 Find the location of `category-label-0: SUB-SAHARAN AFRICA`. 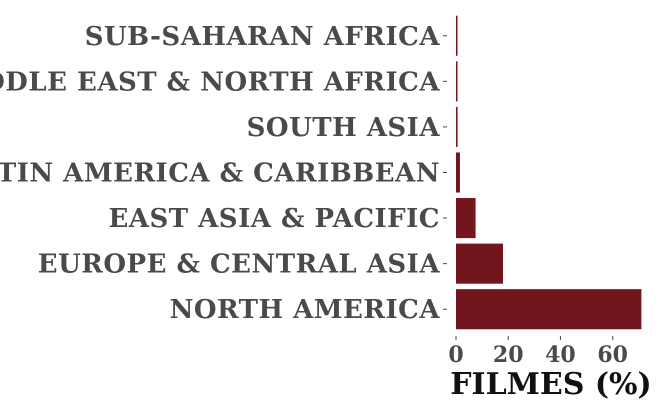

category-label-0: SUB-SAHARAN AFRICA is located at coordinates (263, 37).